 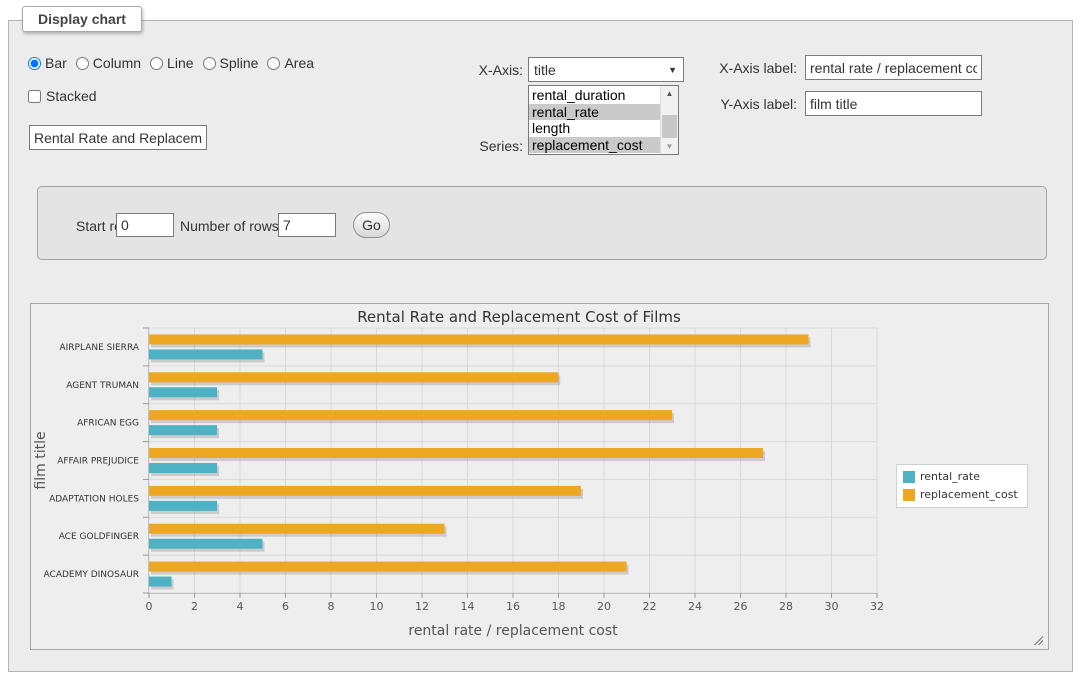 I want to click on scroll-up-icon: ▲, so click(x=669, y=93).